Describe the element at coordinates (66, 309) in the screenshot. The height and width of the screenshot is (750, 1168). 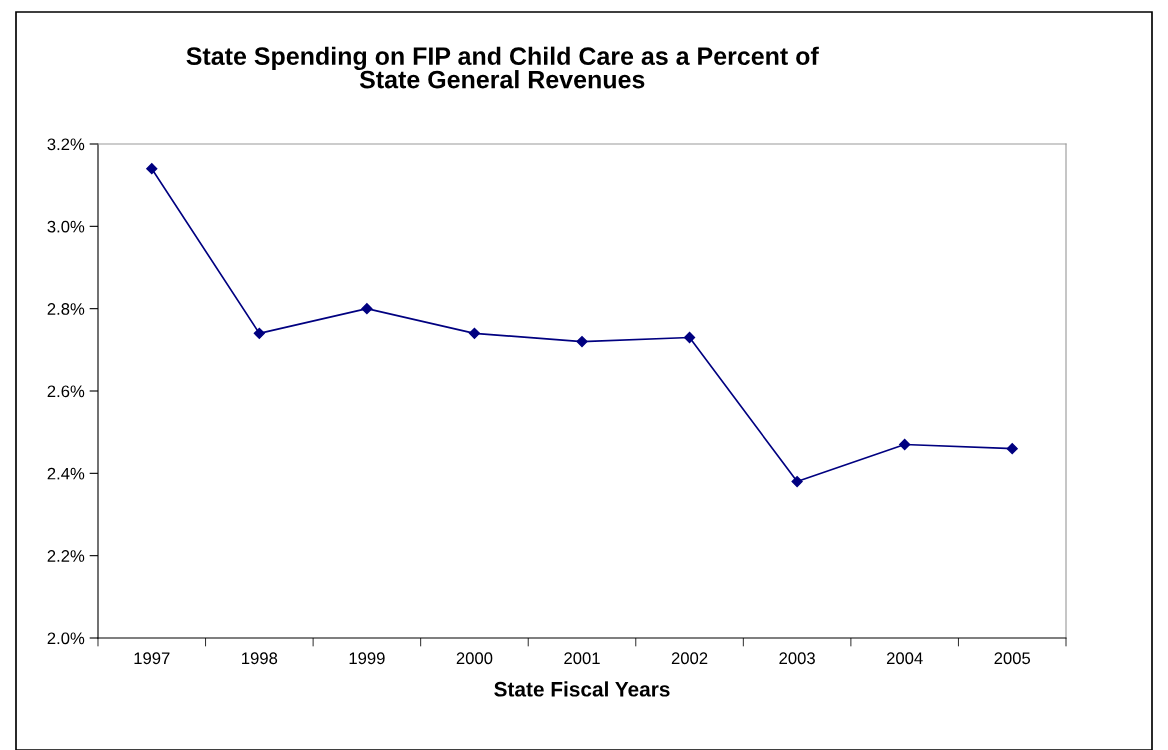
I see `y-tick-label: 2.8%` at that location.